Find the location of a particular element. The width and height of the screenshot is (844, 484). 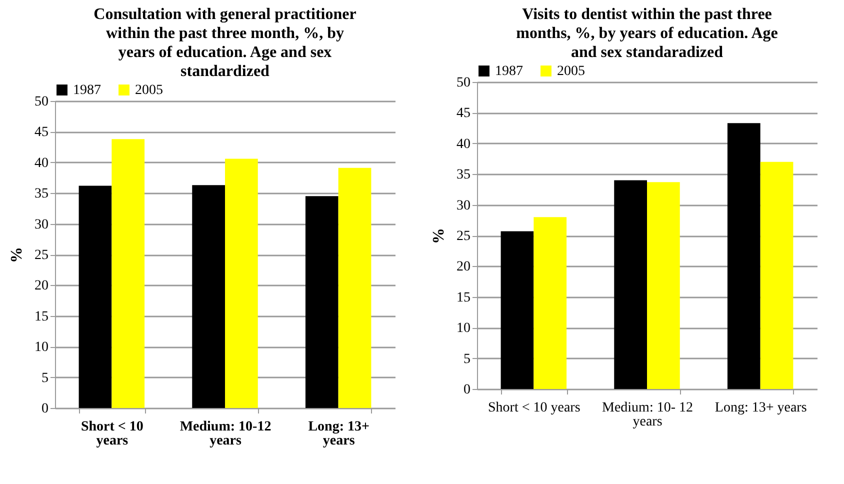

chart-title: Consultation with general practitioner within the past three month, %, by years of education. Age and sex standardized is located at coordinates (225, 43).